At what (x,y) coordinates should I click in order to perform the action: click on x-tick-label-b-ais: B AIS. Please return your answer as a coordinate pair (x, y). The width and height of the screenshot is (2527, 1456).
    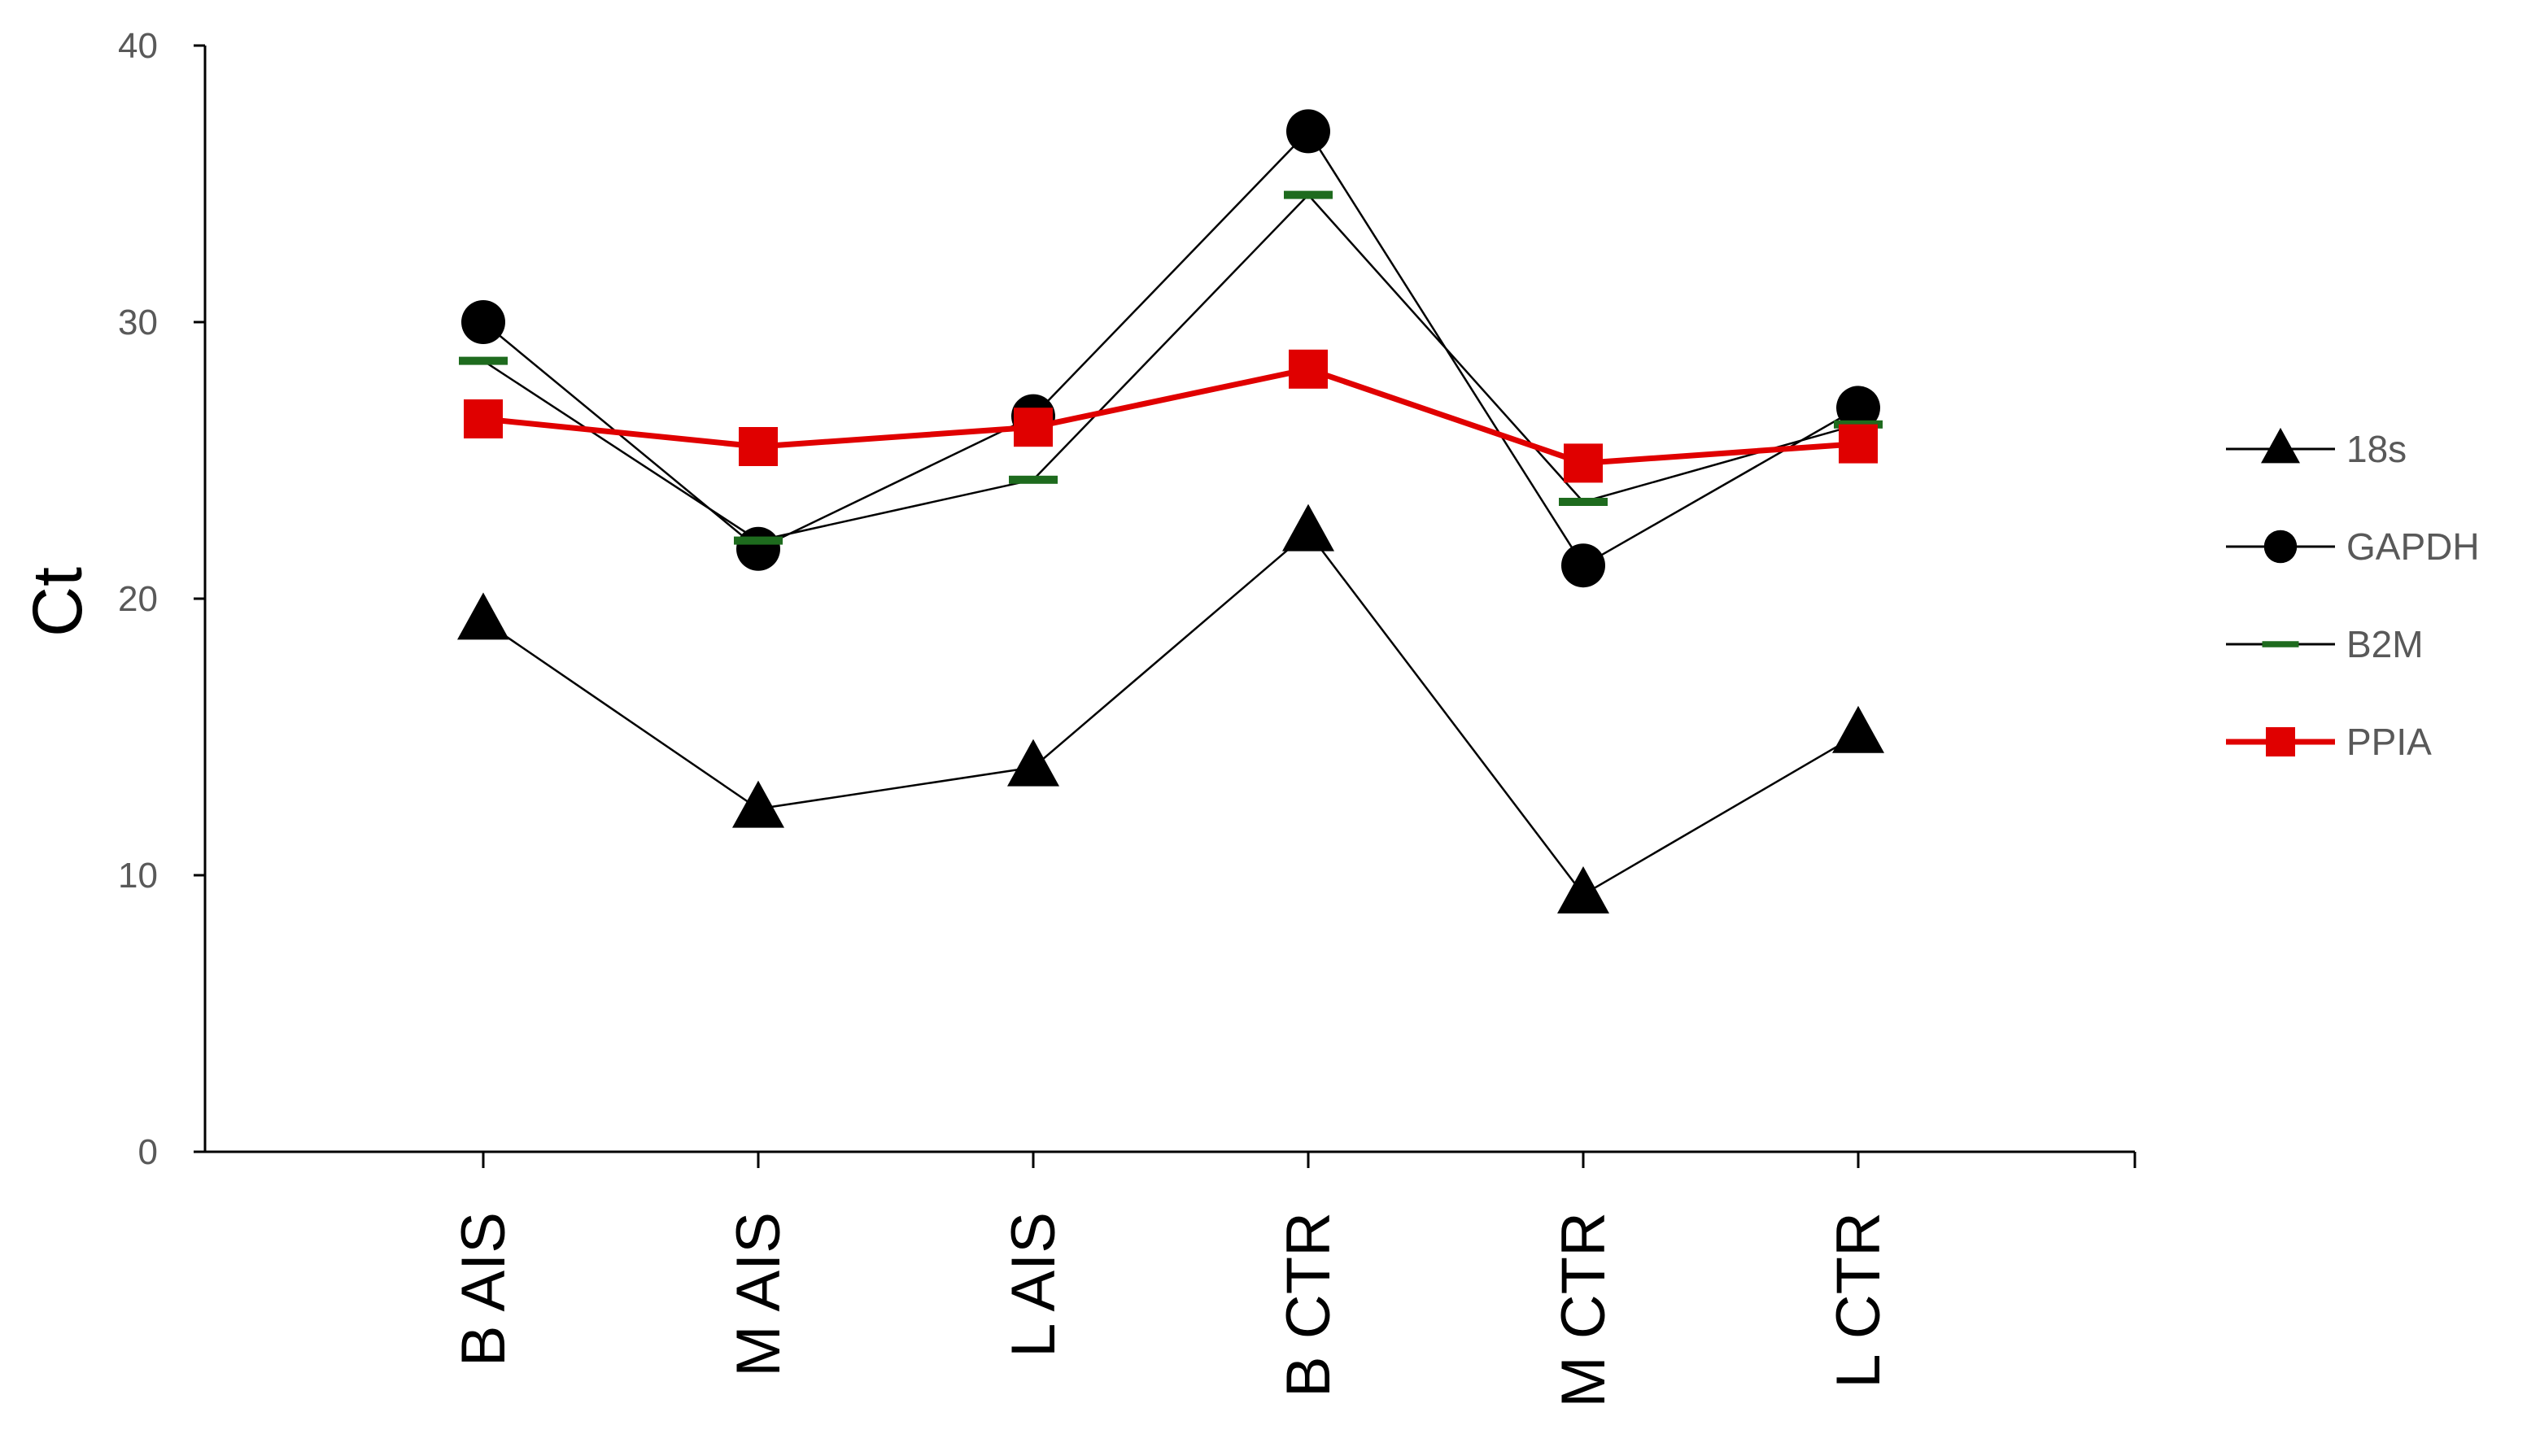
    Looking at the image, I should click on (483, 1290).